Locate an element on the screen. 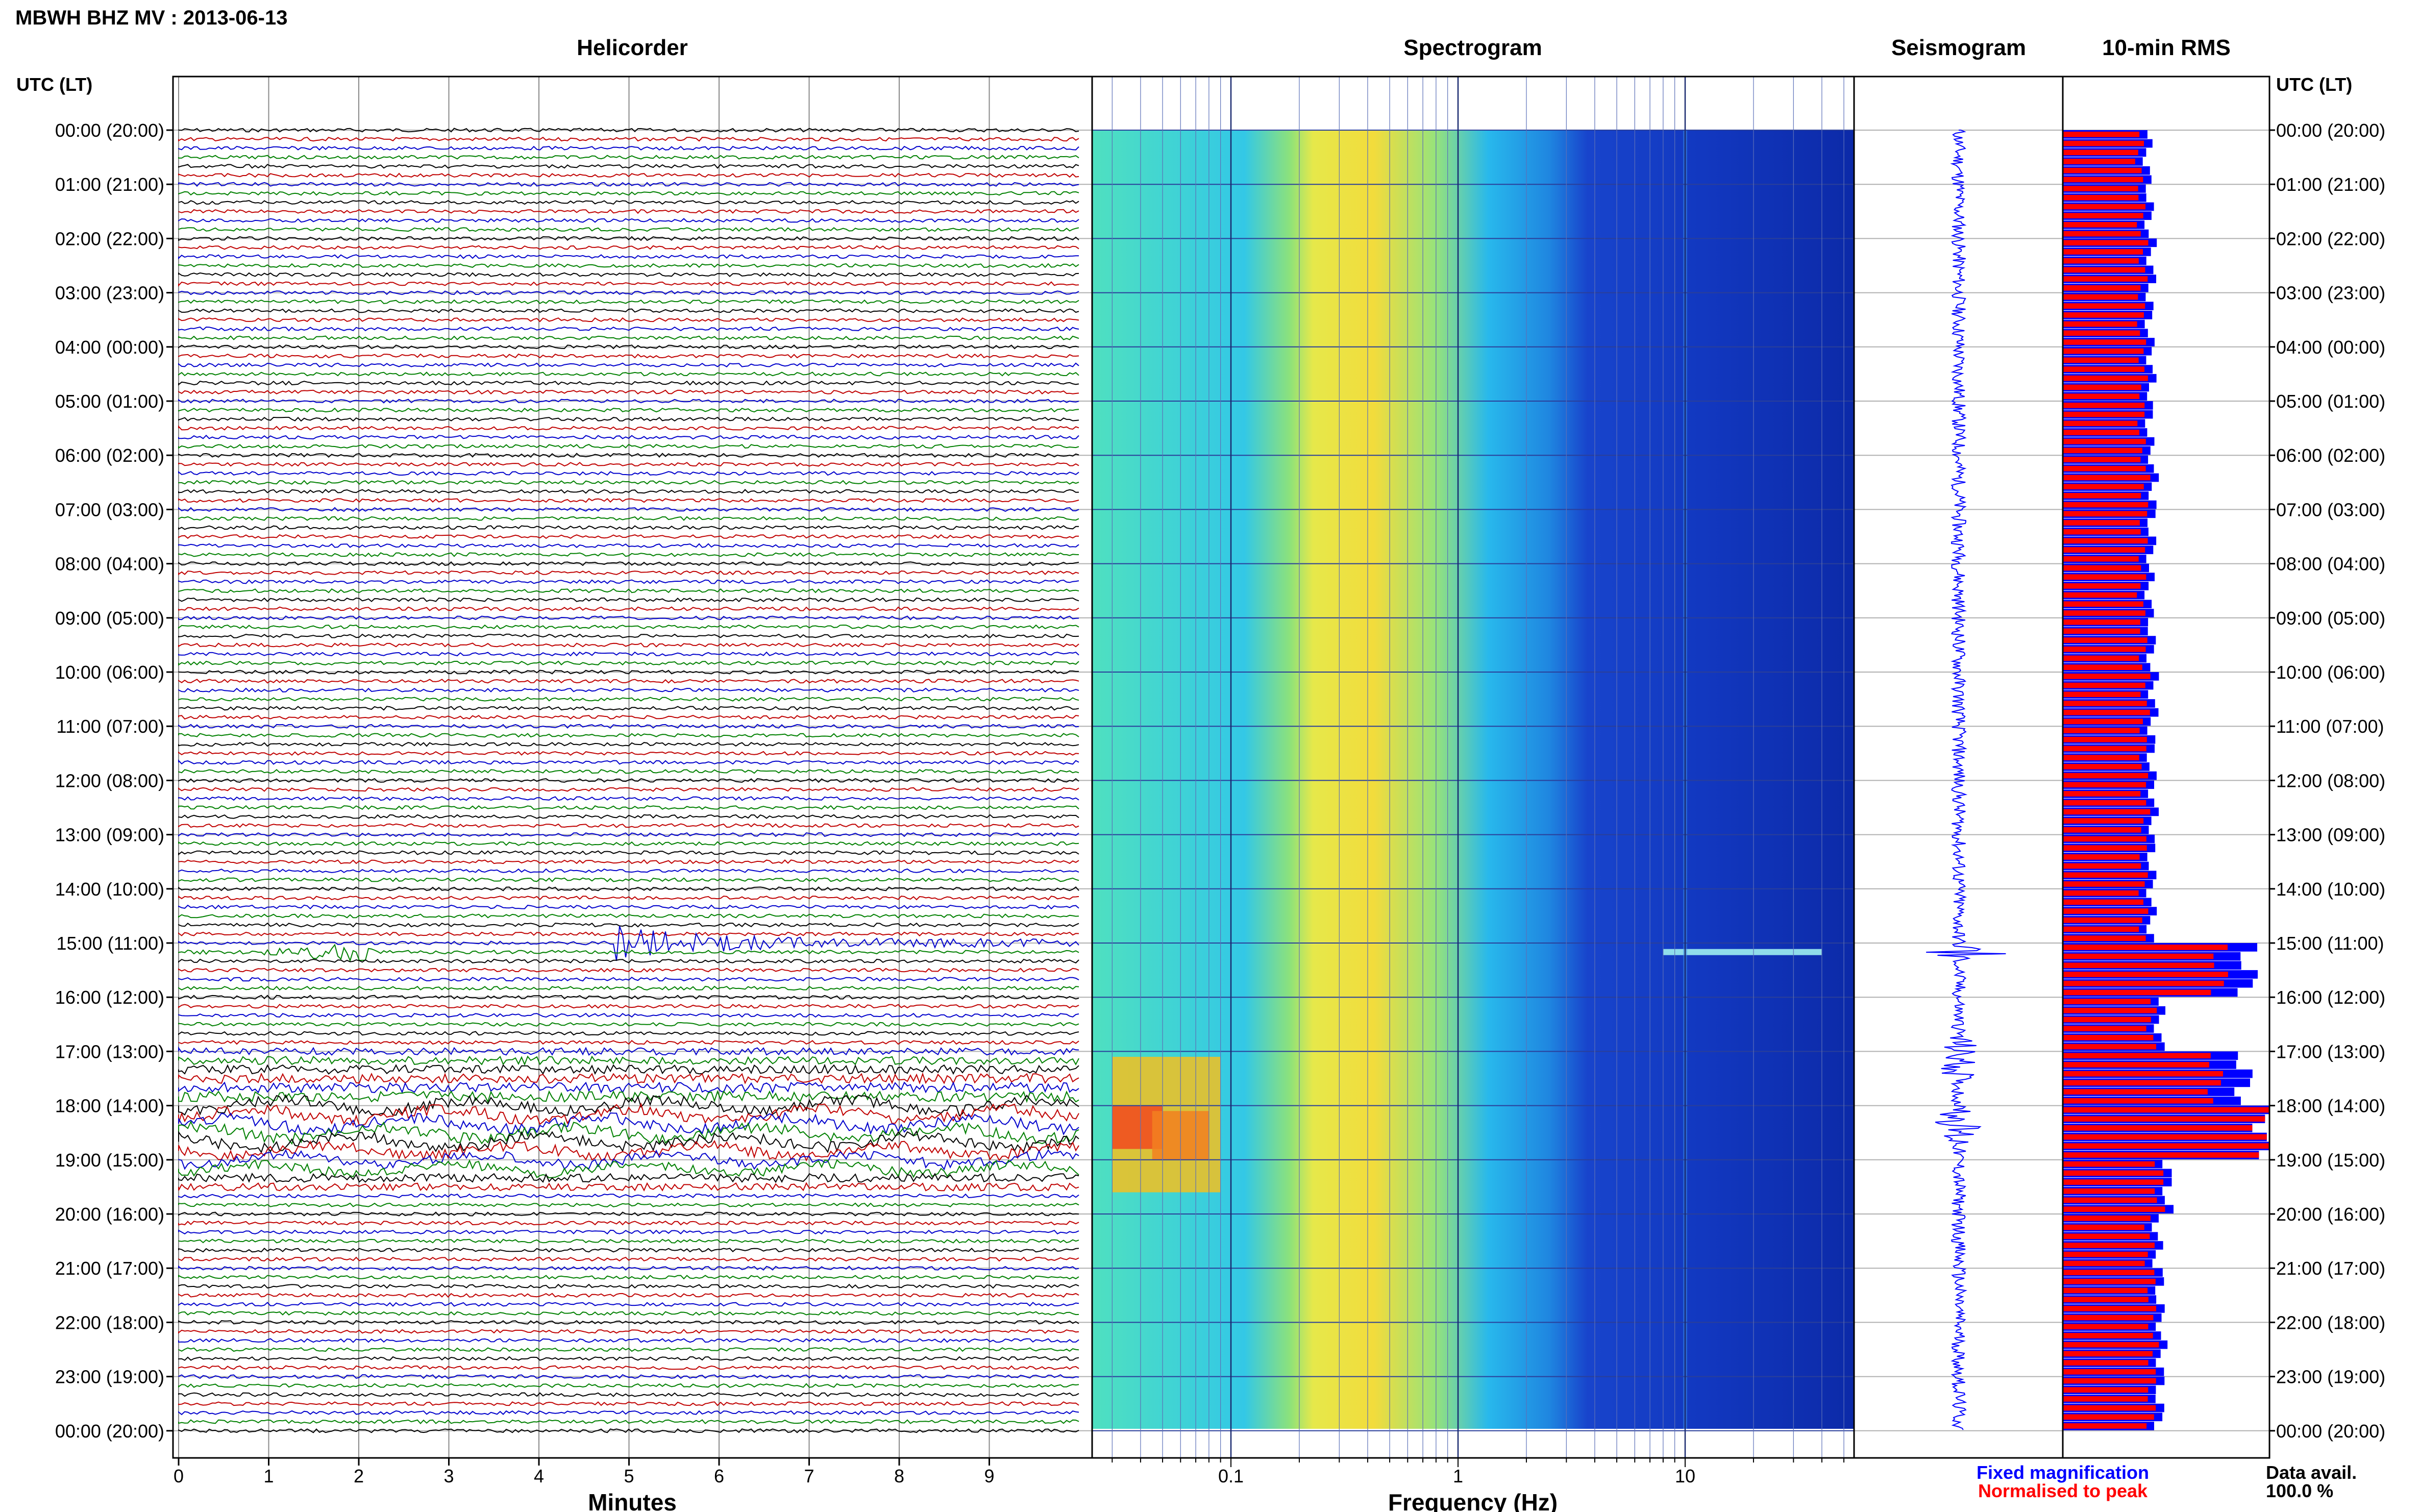  time-label-left: 02:00 (22:00) is located at coordinates (109, 238).